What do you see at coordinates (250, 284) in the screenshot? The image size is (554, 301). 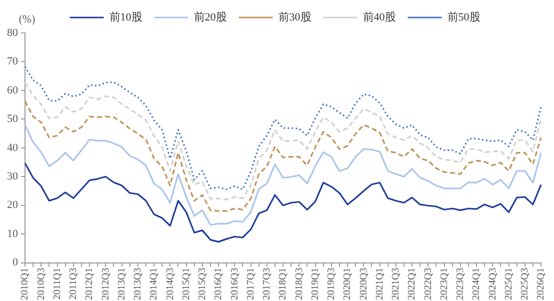 I see `x-tick-label: 2017Q1` at bounding box center [250, 284].